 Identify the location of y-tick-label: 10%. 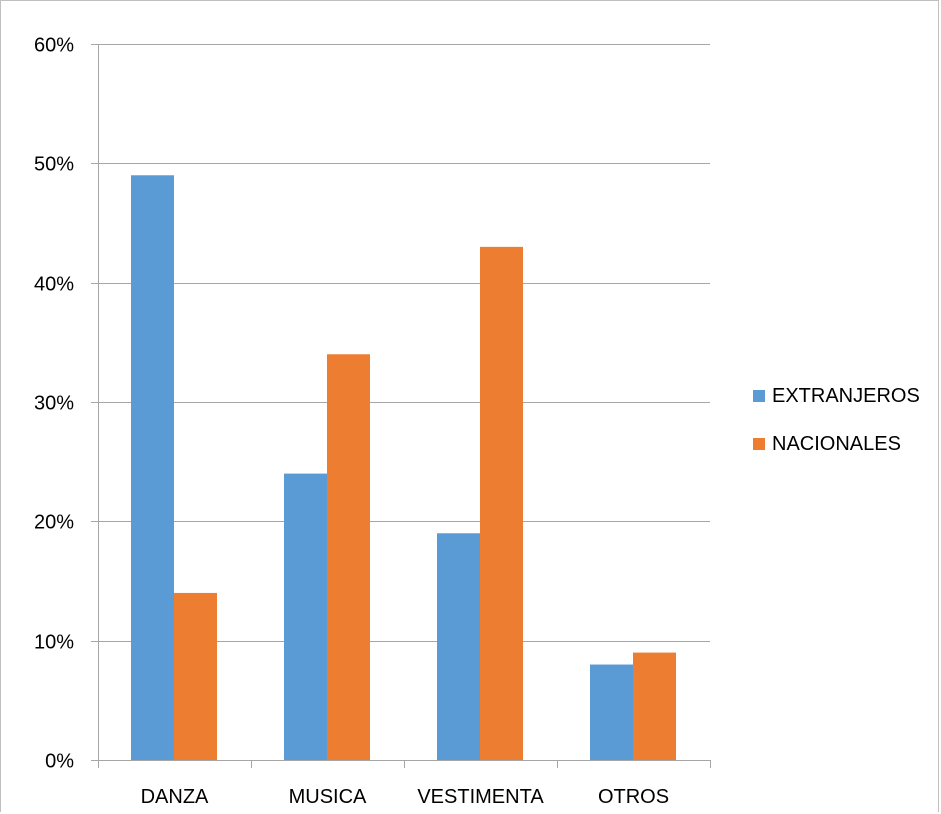
(54, 643).